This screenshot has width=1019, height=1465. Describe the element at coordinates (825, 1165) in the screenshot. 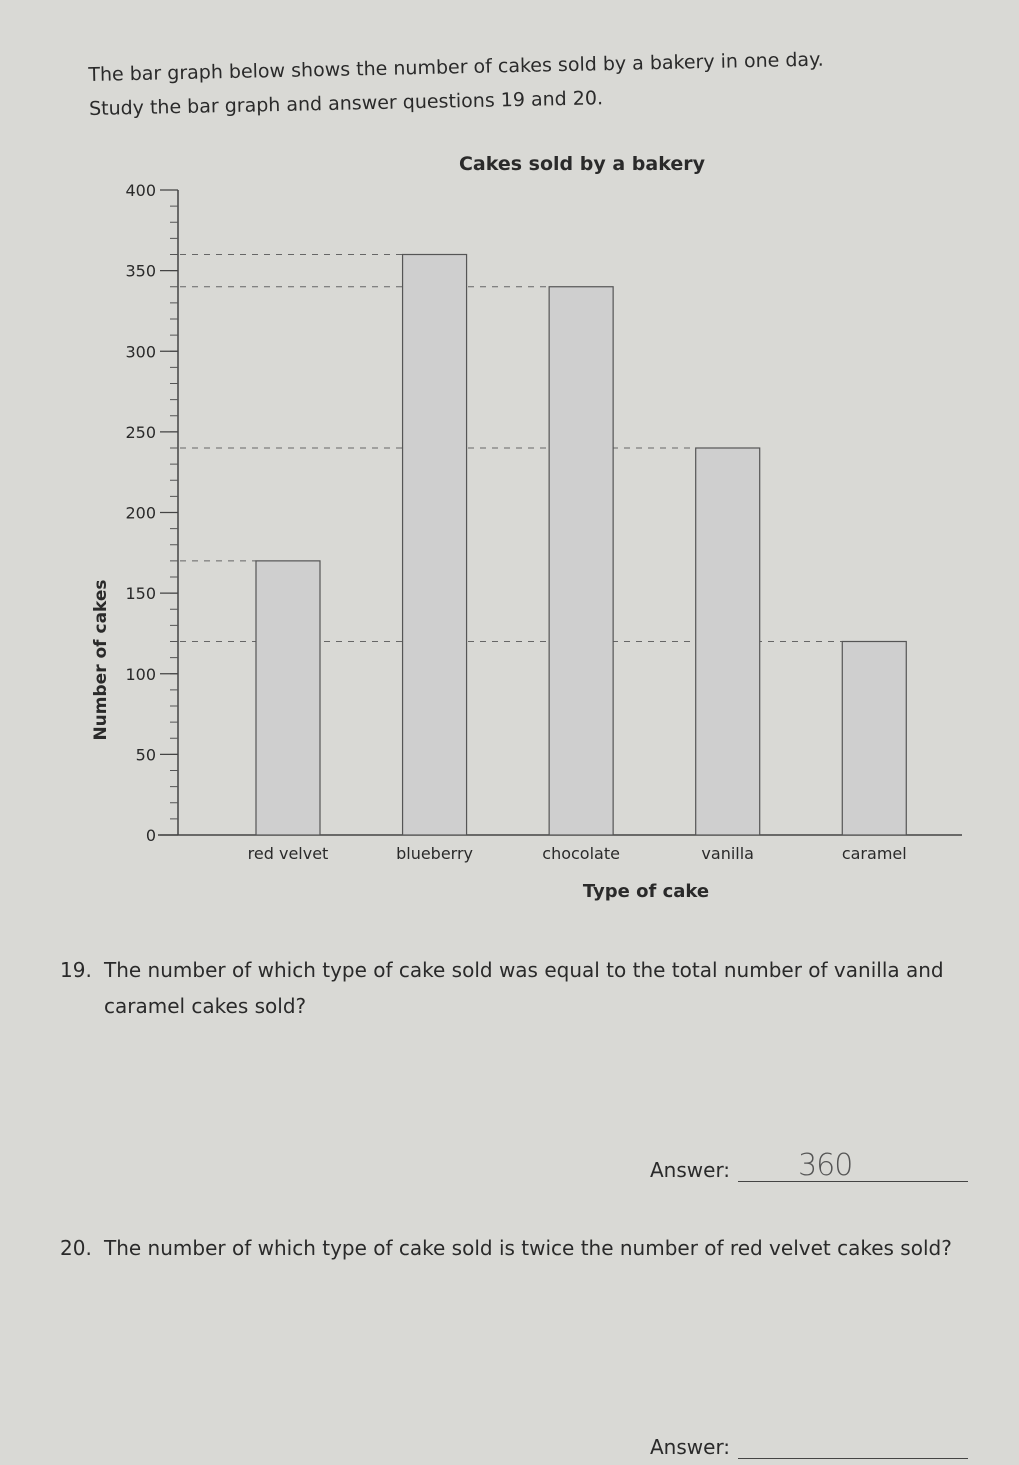

I see `handwritten-answer: 360` at that location.